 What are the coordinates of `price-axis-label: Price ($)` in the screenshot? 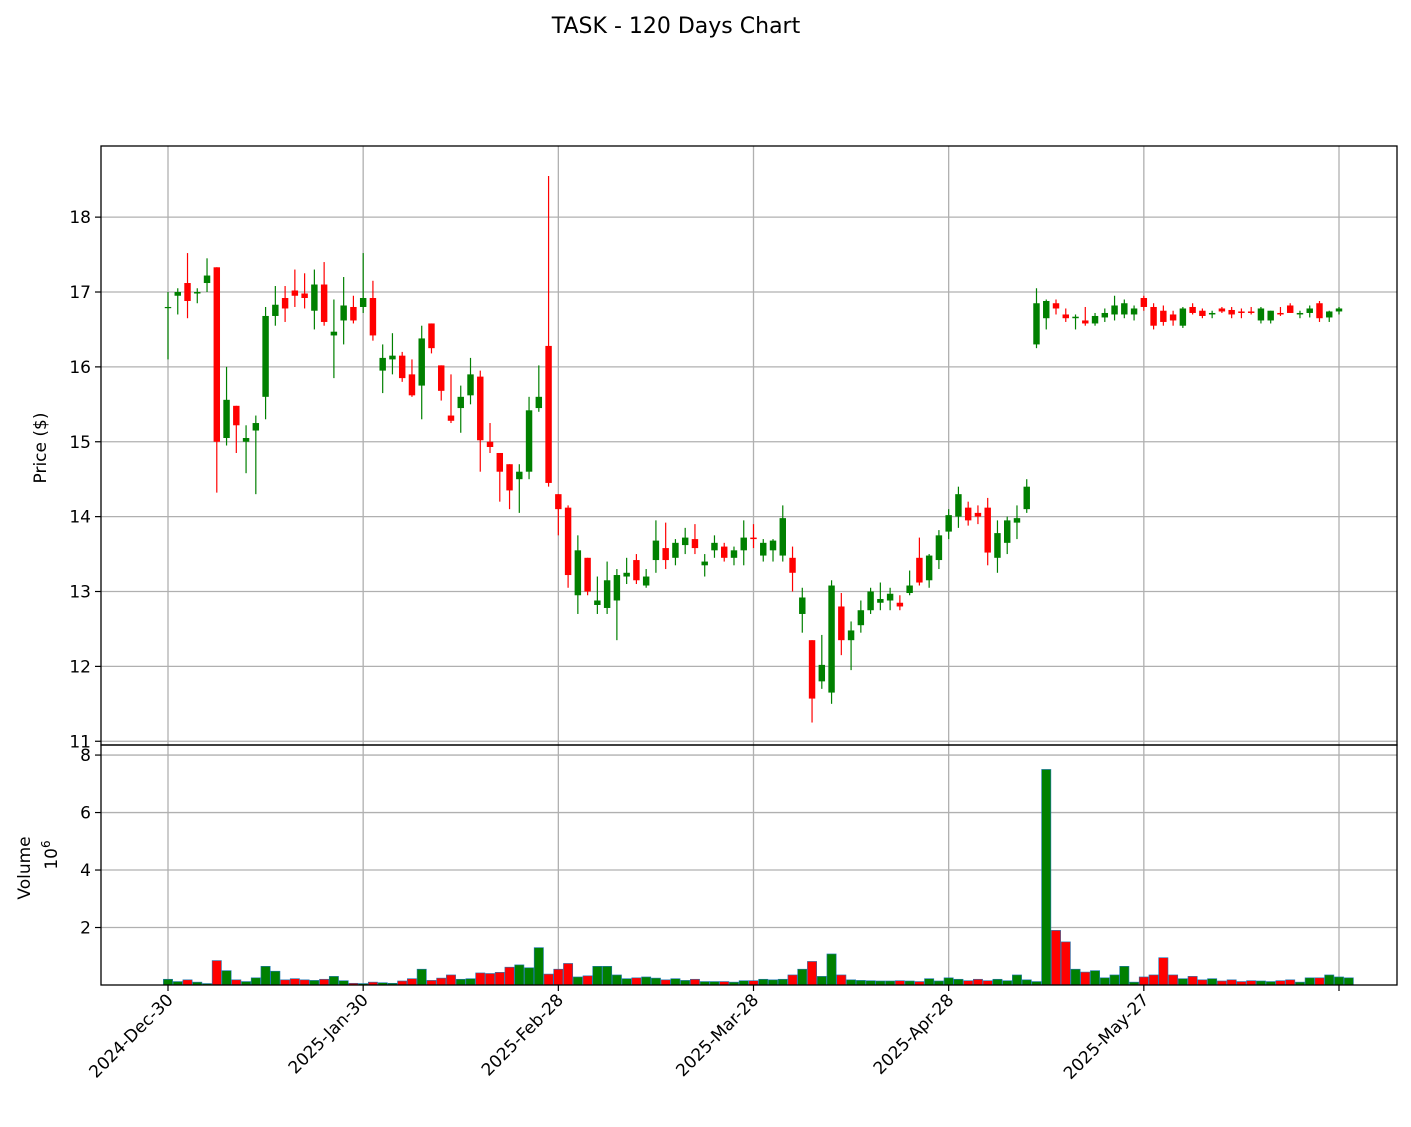 It's located at (41, 448).